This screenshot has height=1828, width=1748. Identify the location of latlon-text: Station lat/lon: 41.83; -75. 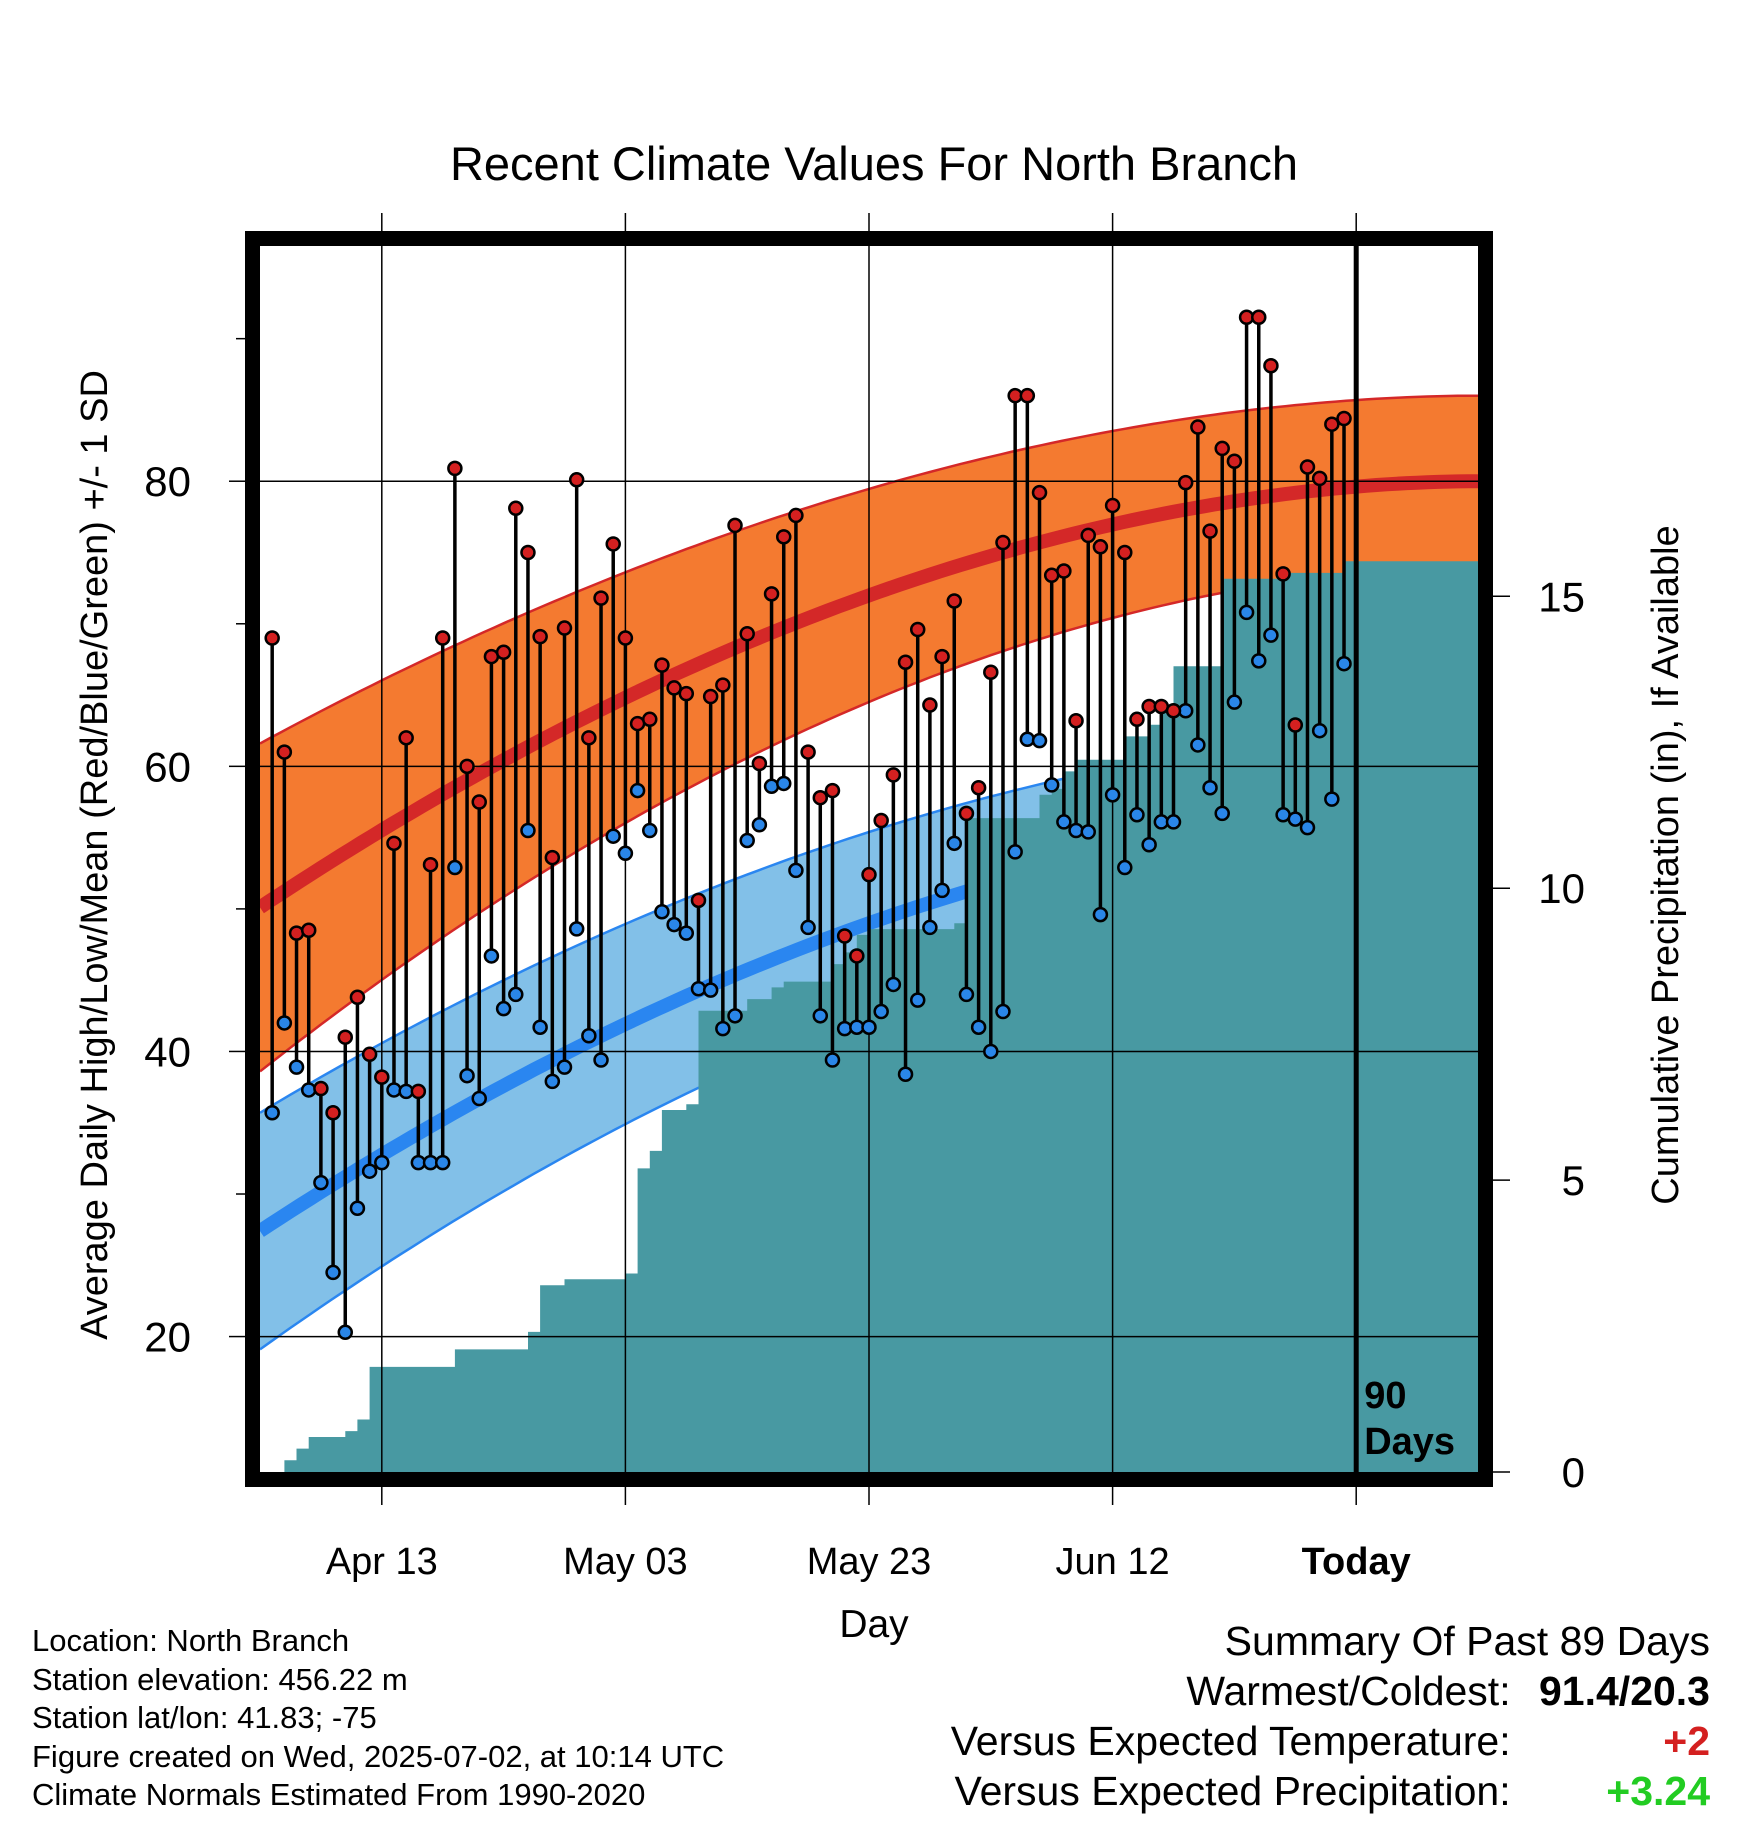
(204, 1717).